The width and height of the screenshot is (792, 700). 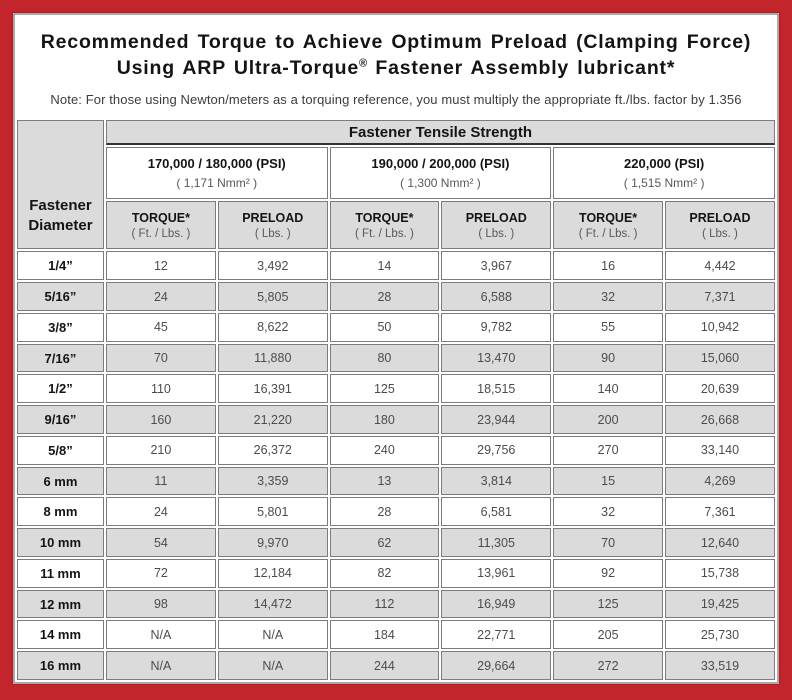 What do you see at coordinates (608, 635) in the screenshot?
I see `torque-value-cell: 205` at bounding box center [608, 635].